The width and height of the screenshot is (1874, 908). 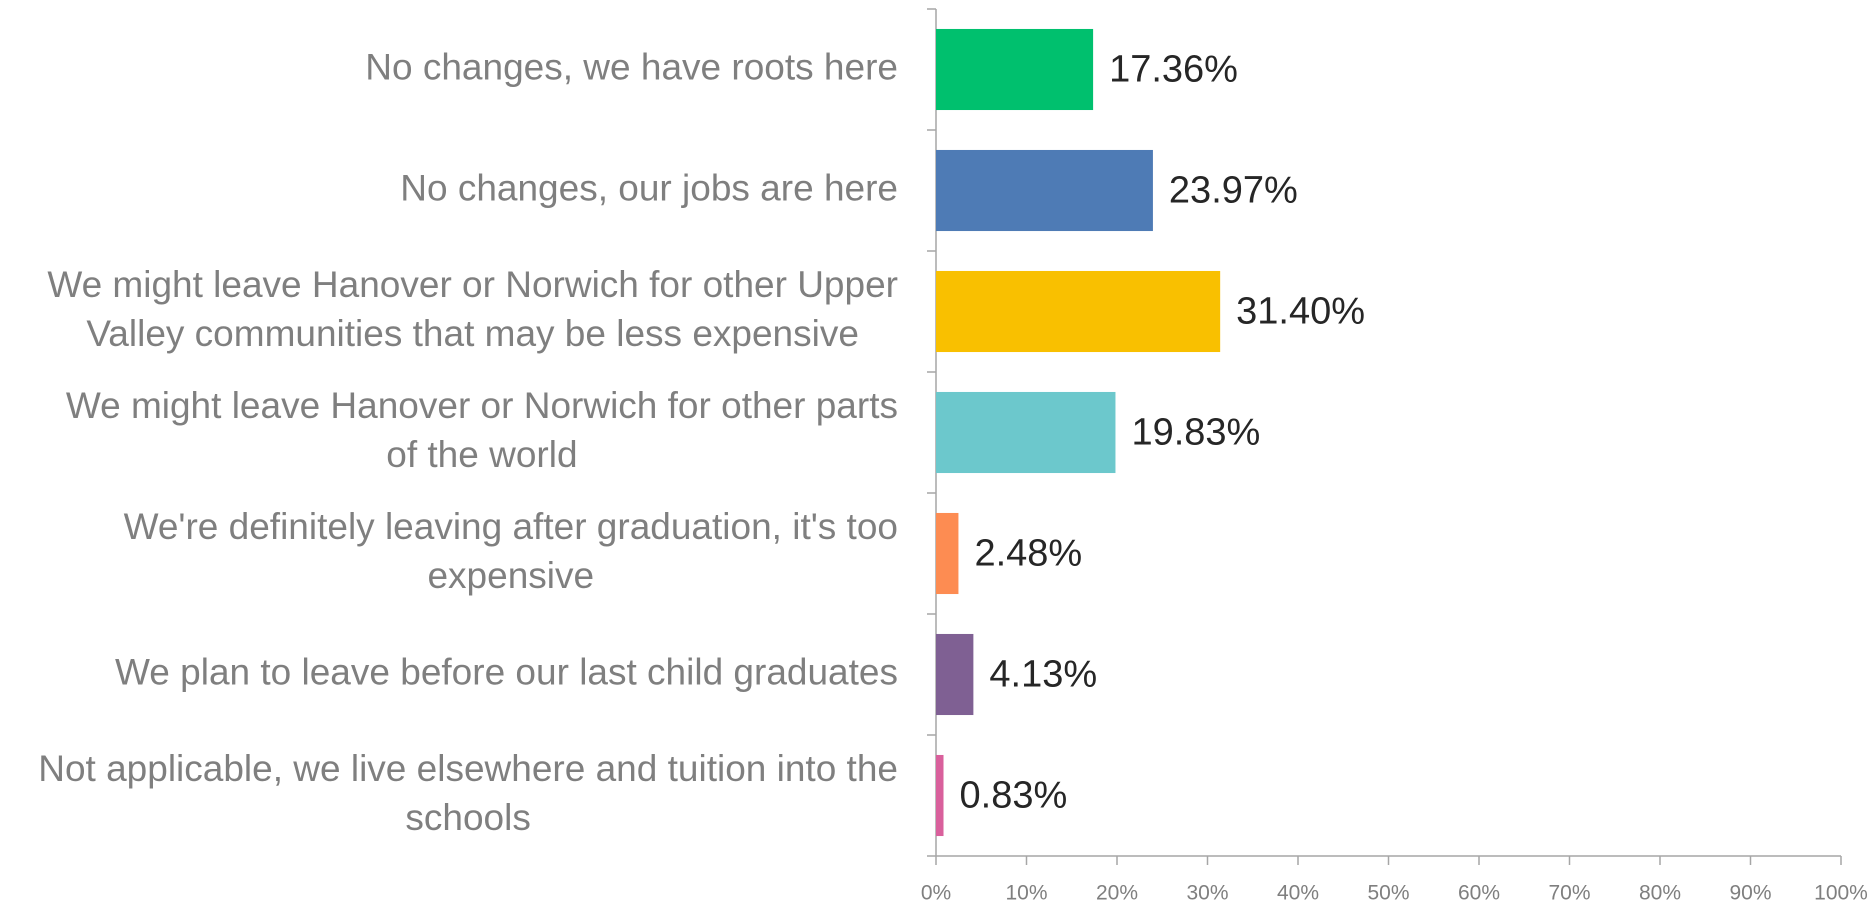 What do you see at coordinates (1043, 675) in the screenshot?
I see `value-label: 4.13%` at bounding box center [1043, 675].